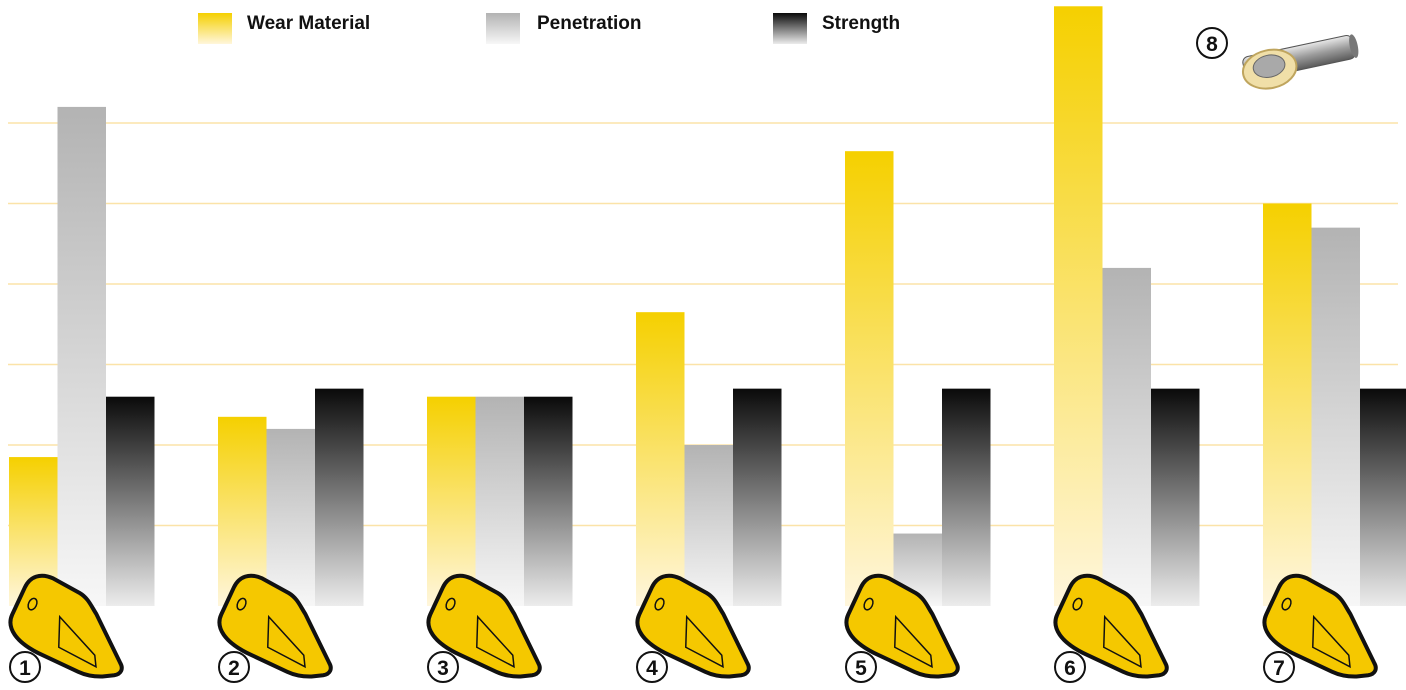  What do you see at coordinates (215, 28) in the screenshot?
I see `legend-swatch-wear-material` at bounding box center [215, 28].